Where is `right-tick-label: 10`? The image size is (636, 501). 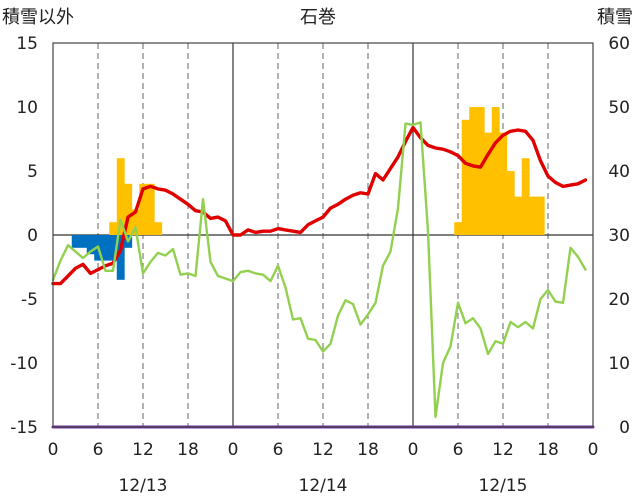 right-tick-label: 10 is located at coordinates (619, 364).